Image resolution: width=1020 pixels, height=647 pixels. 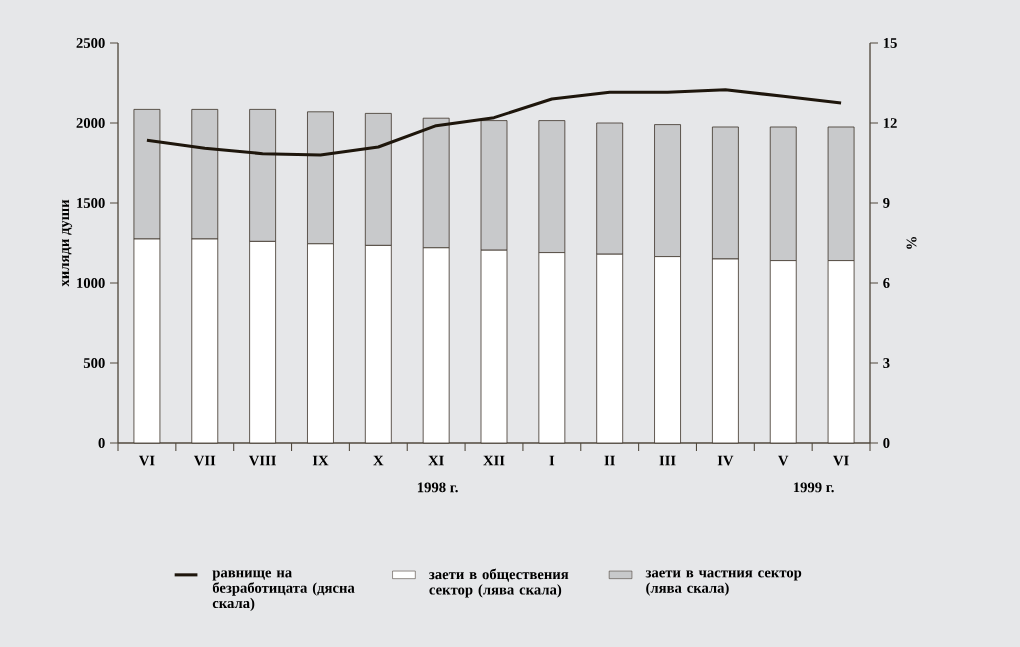 What do you see at coordinates (499, 583) in the screenshot?
I see `legend-label: заети в обществения сектор (лява скала)` at bounding box center [499, 583].